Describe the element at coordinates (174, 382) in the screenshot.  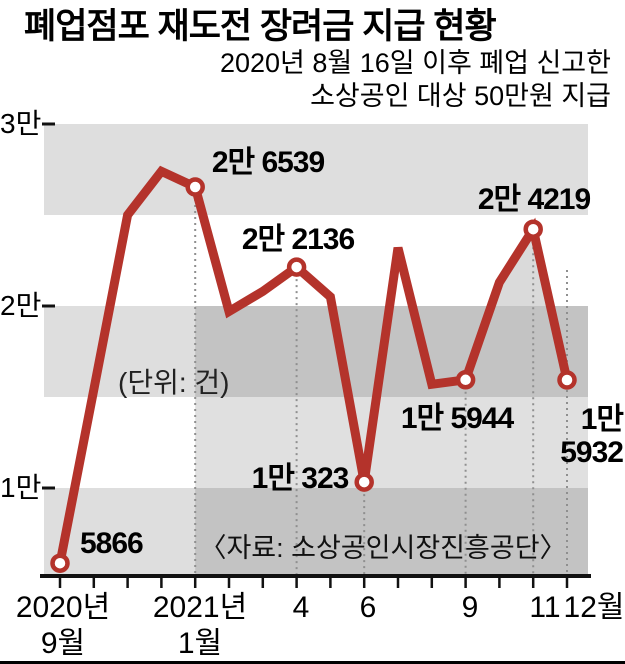
I see `unit-note: (단위: 건)` at that location.